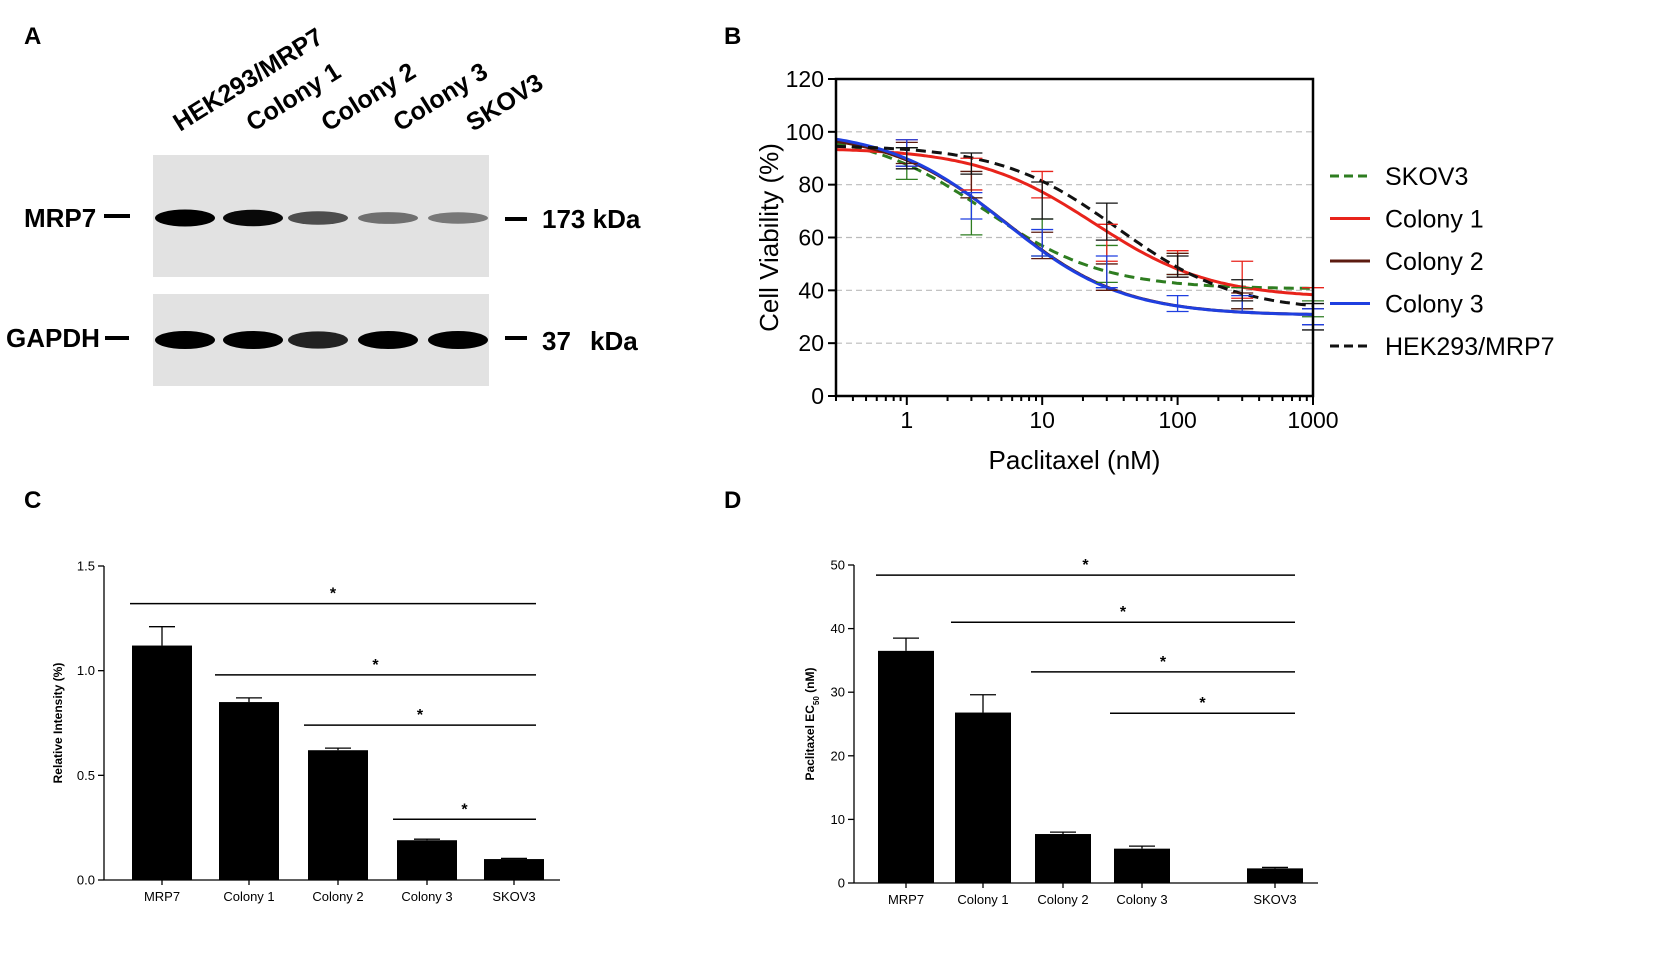  Describe the element at coordinates (516, 338) in the screenshot. I see `gapdh-size-tick` at that location.